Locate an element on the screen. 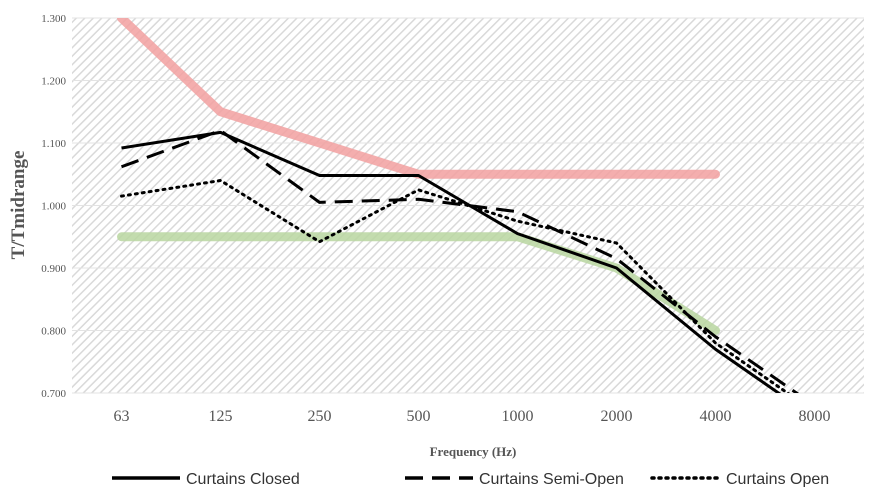 The image size is (872, 487). x-tick-label: 63 is located at coordinates (122, 416).